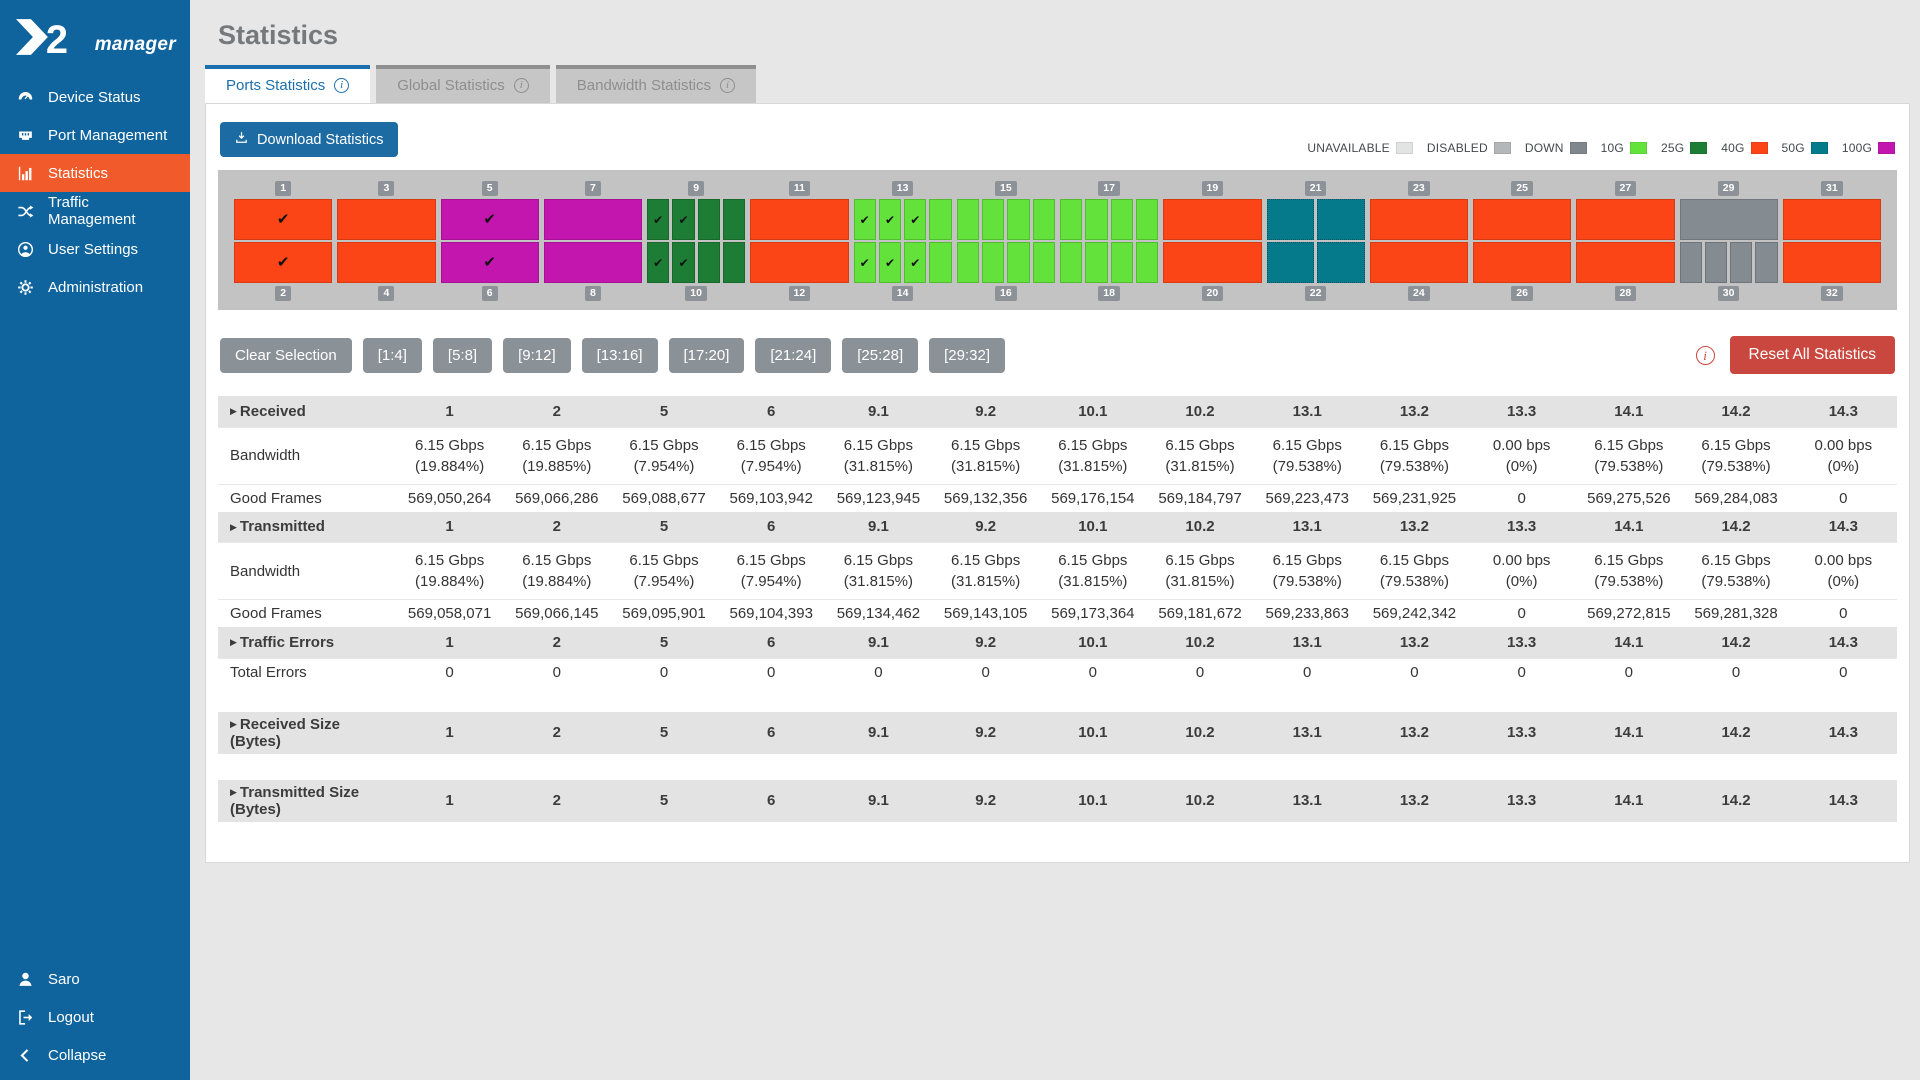 This screenshot has height=1080, width=1920. What do you see at coordinates (288, 84) in the screenshot?
I see `tab-ports-statistics: Ports Statistics i` at bounding box center [288, 84].